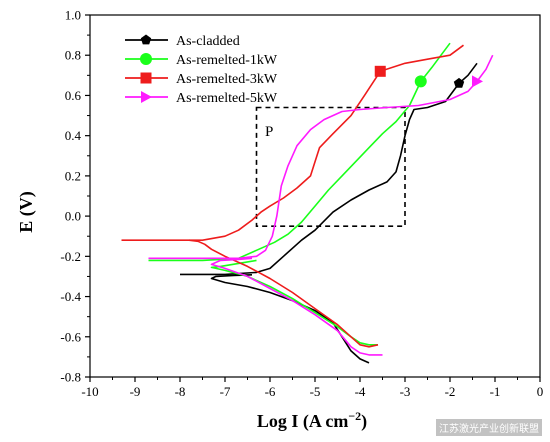  What do you see at coordinates (450, 391) in the screenshot?
I see `x-tick-label: -2` at bounding box center [450, 391].